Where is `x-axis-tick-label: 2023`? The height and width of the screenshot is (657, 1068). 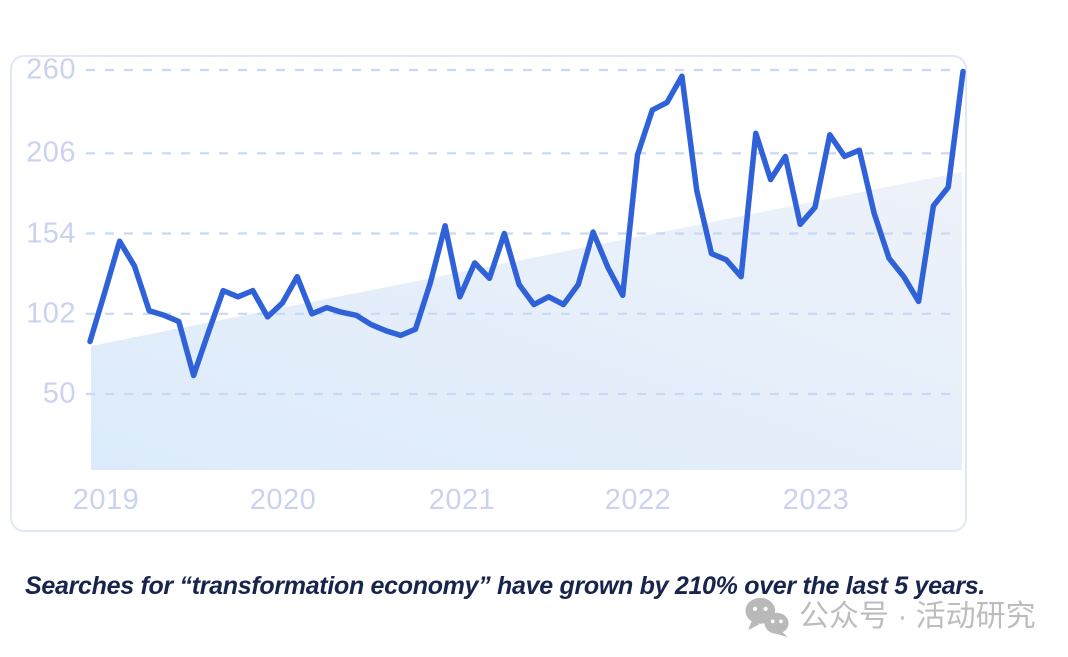
x-axis-tick-label: 2023 is located at coordinates (816, 500).